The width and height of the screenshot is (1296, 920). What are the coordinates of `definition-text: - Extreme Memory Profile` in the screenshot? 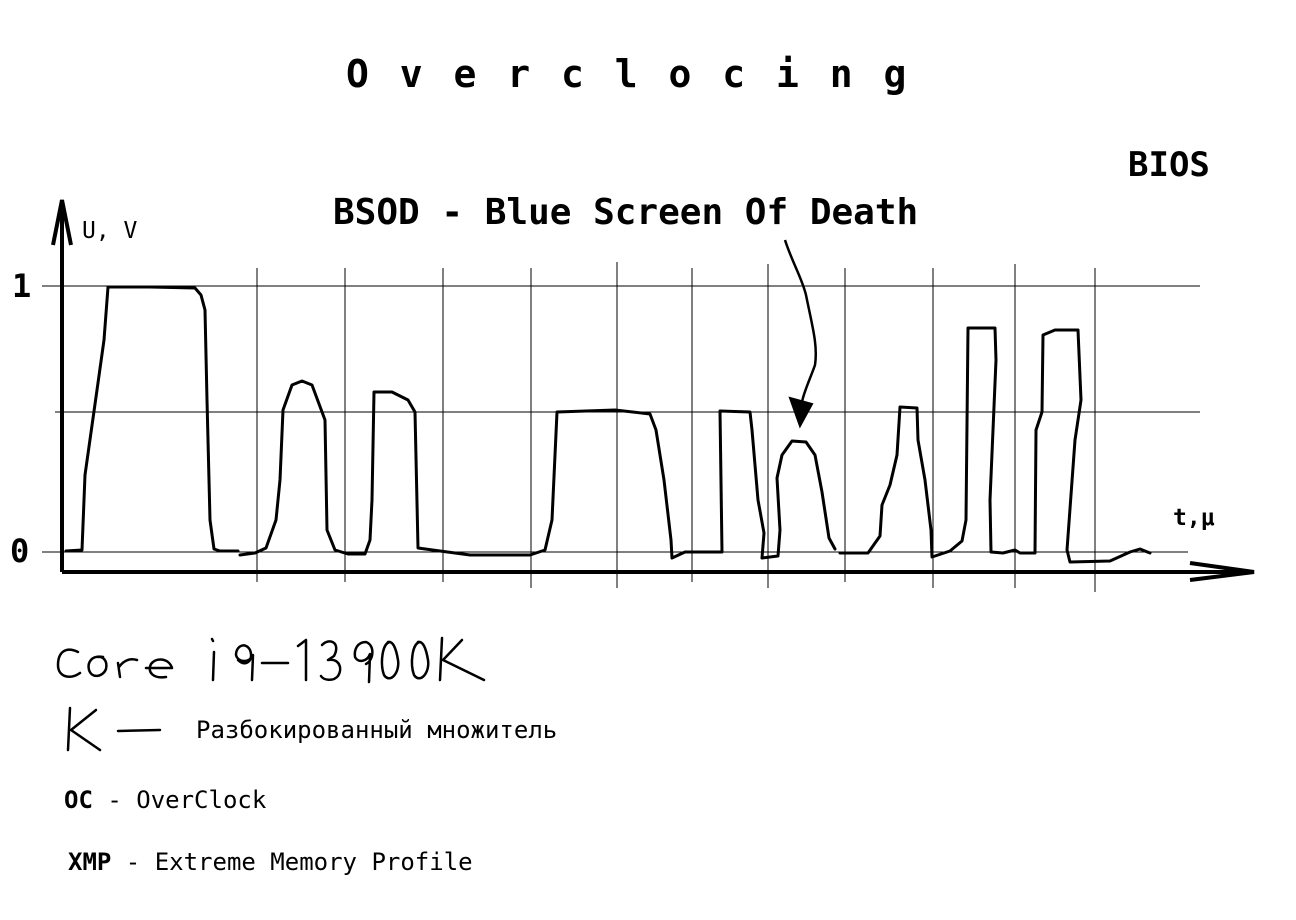 It's located at (292, 862).